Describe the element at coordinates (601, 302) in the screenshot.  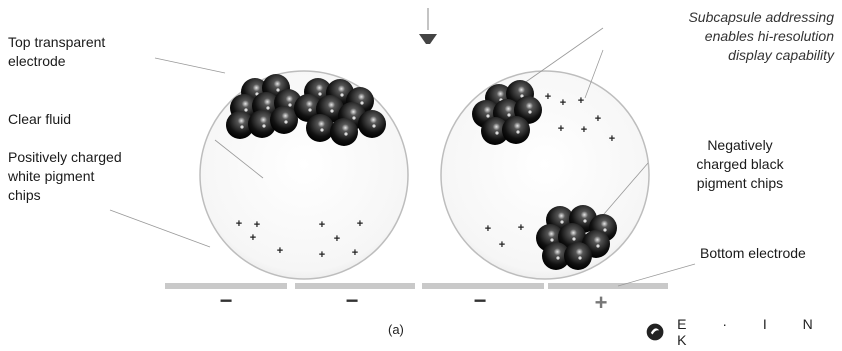
I see `electrode-sign-4: +` at that location.